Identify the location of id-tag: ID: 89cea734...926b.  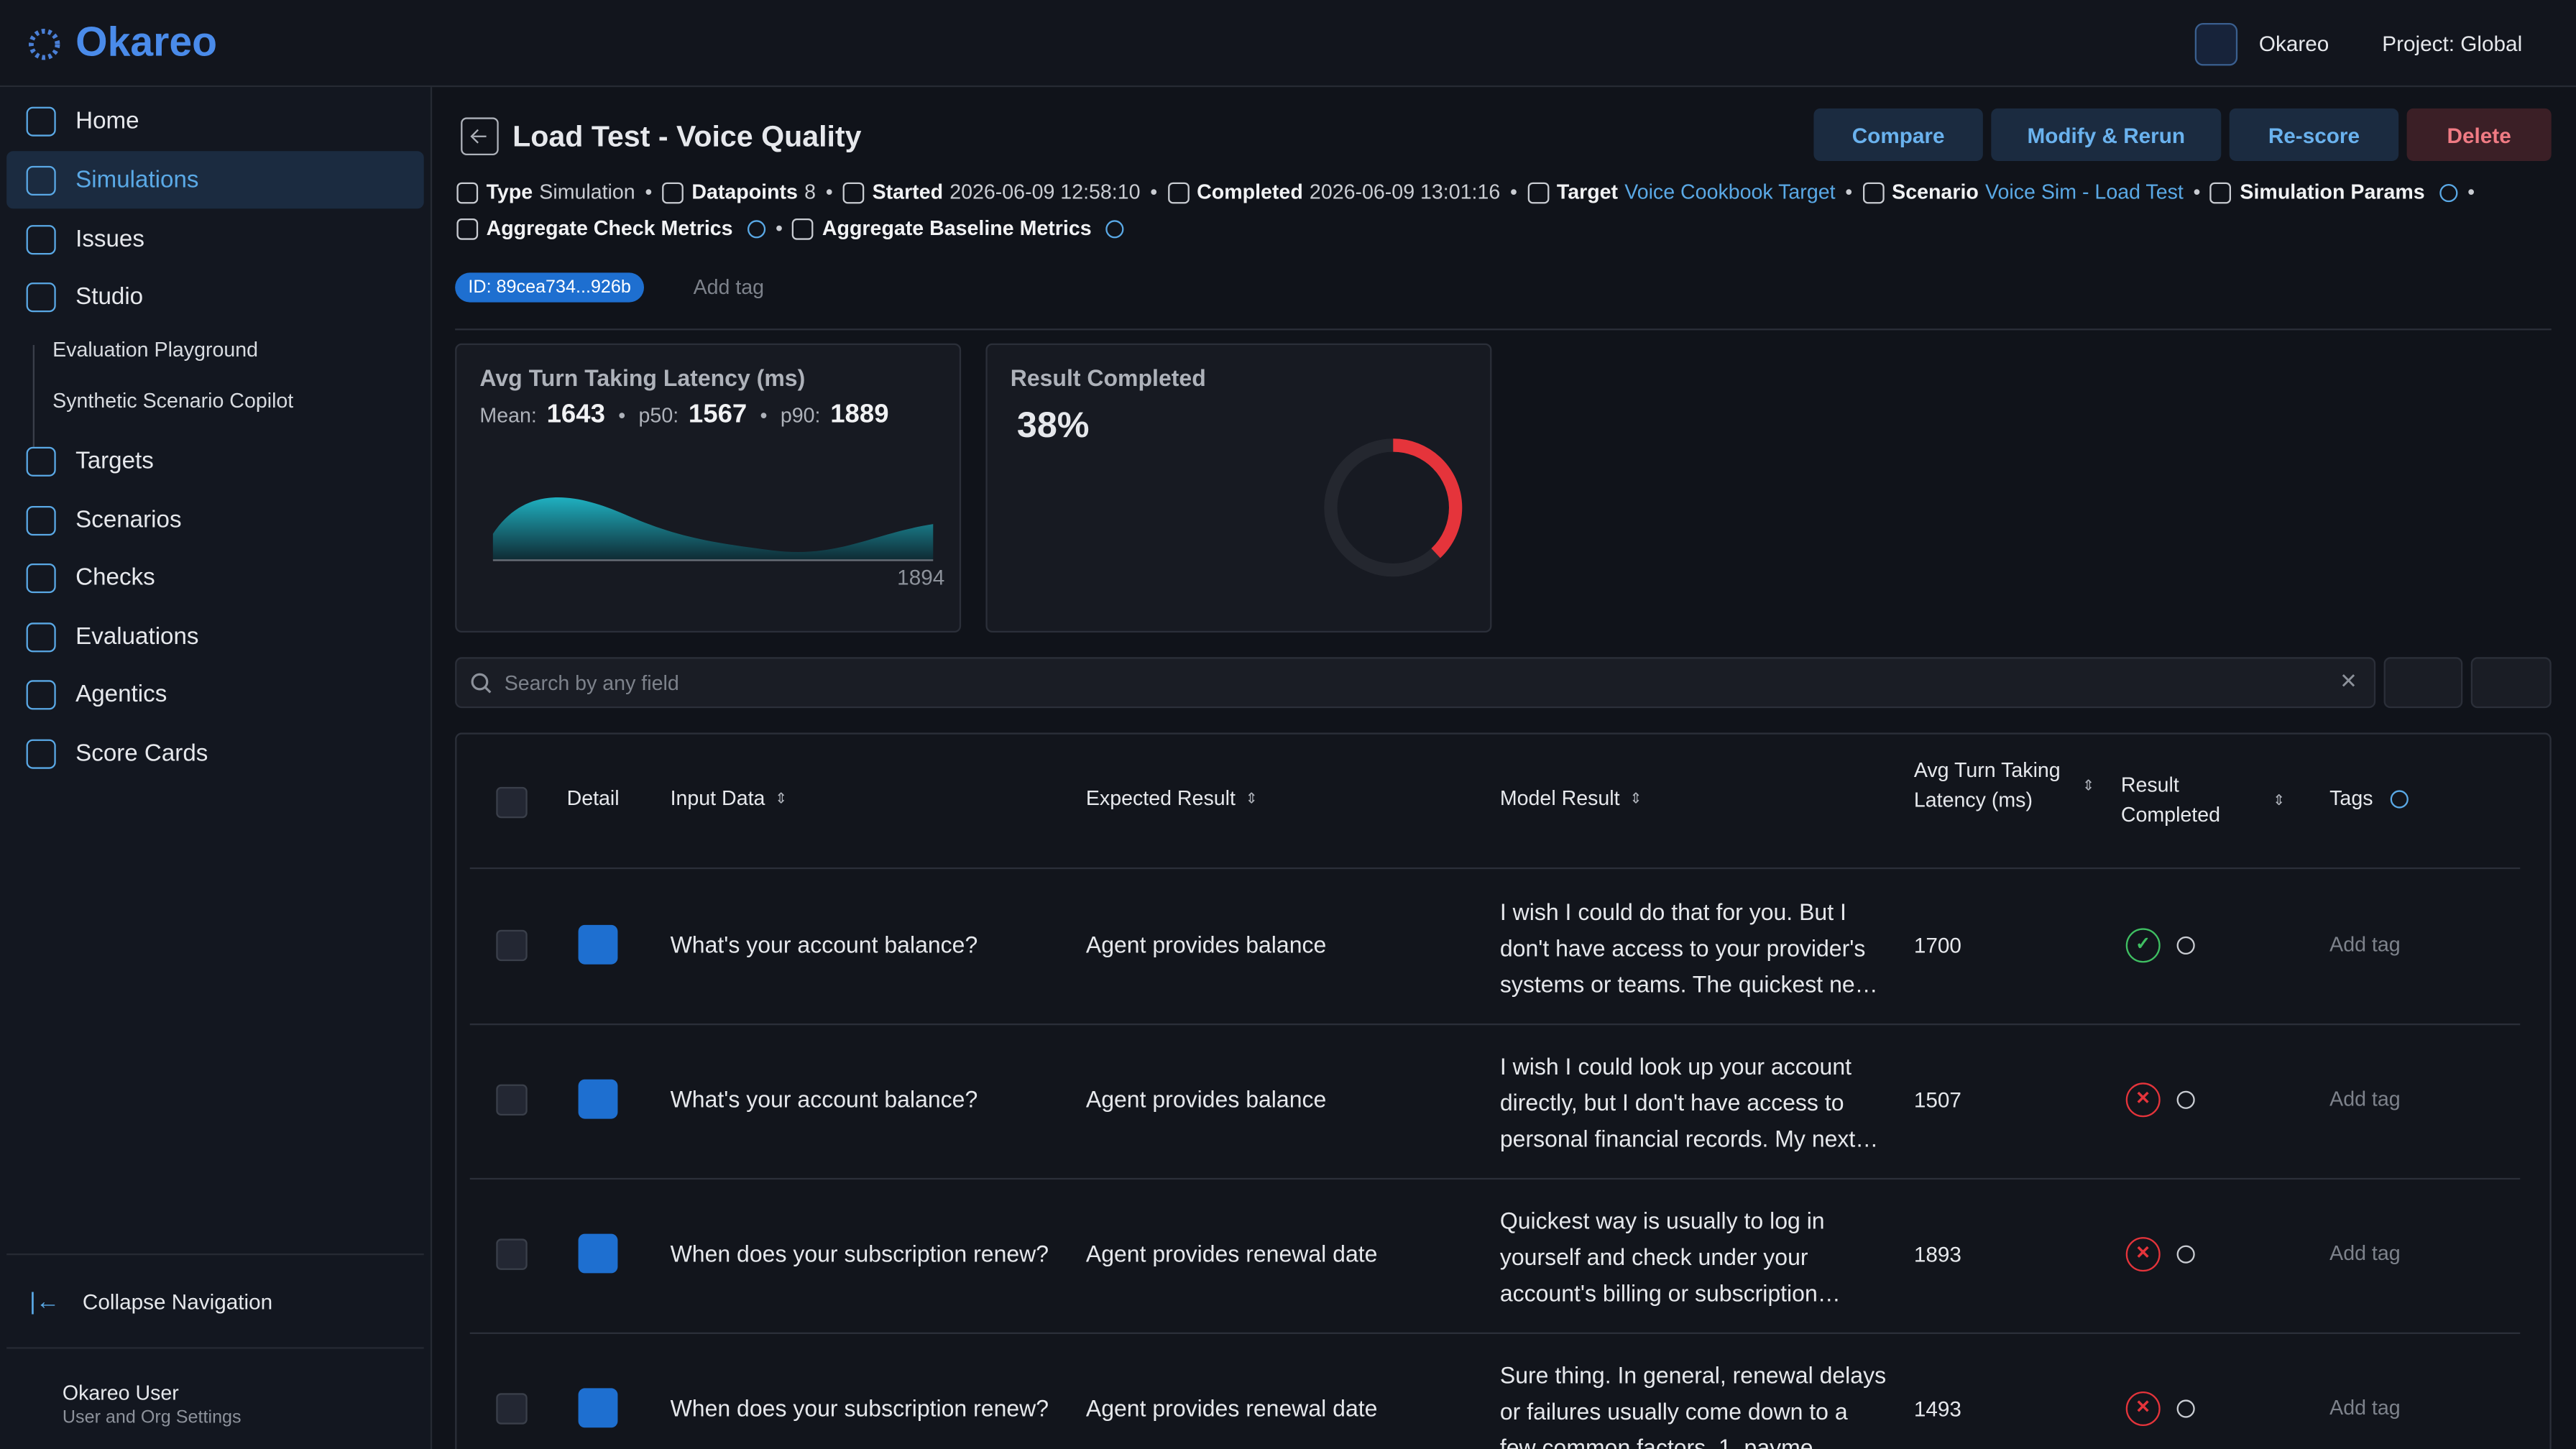
(550, 287).